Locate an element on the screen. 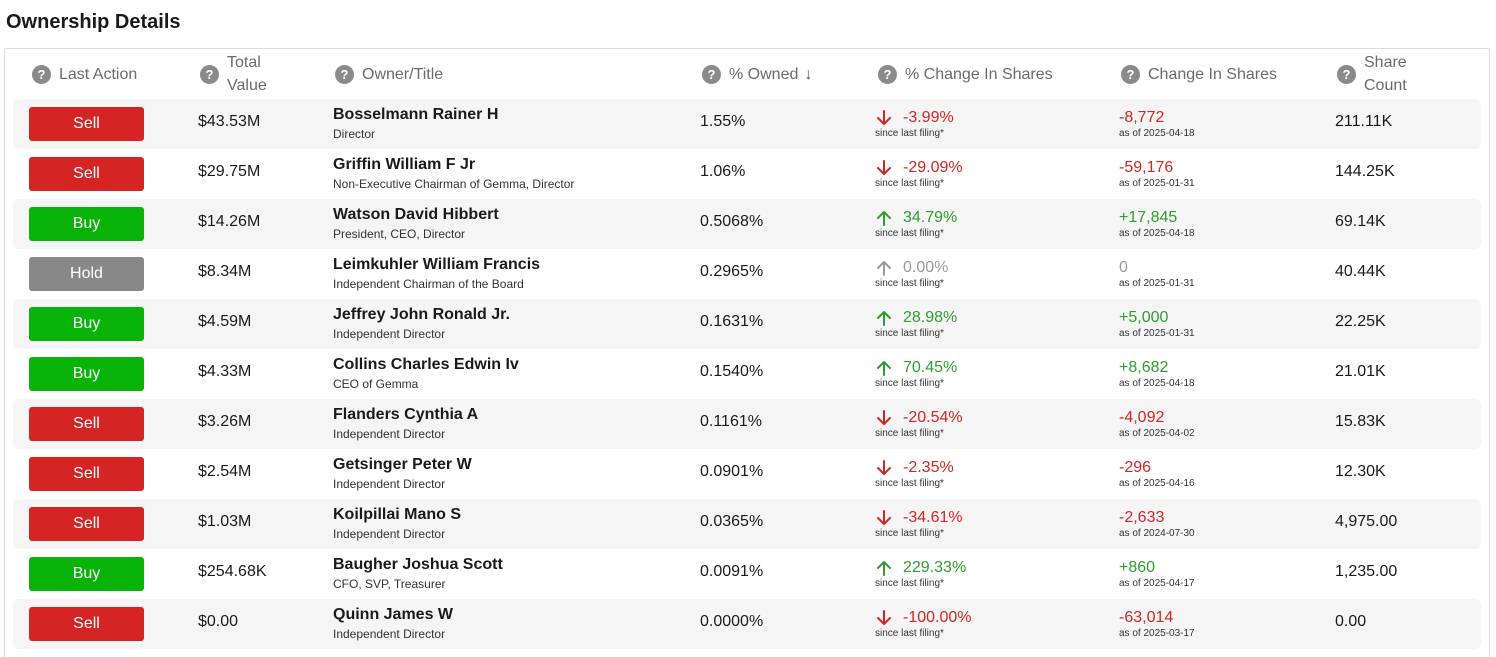 This screenshot has height=657, width=1496. owner-name: Flanders Cynthia A is located at coordinates (406, 414).